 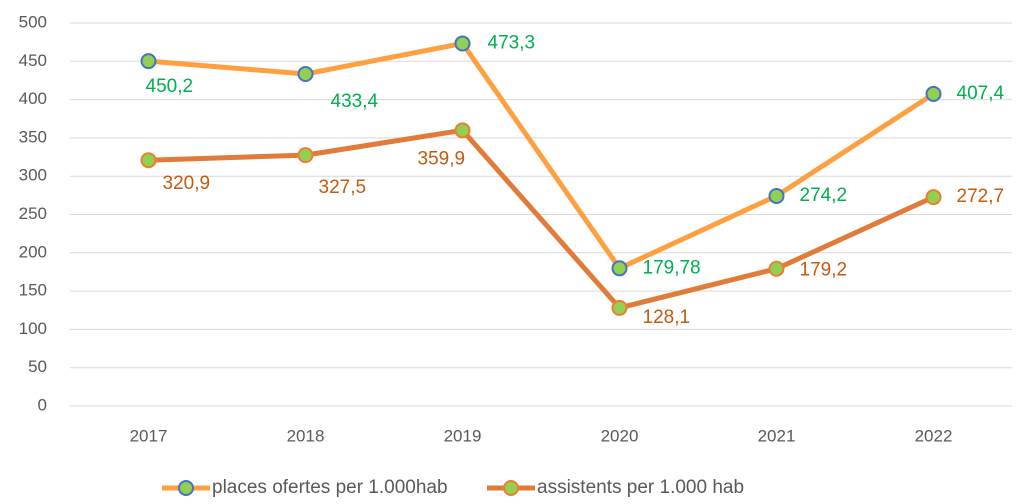 What do you see at coordinates (33, 213) in the screenshot?
I see `y-tick-label: 250` at bounding box center [33, 213].